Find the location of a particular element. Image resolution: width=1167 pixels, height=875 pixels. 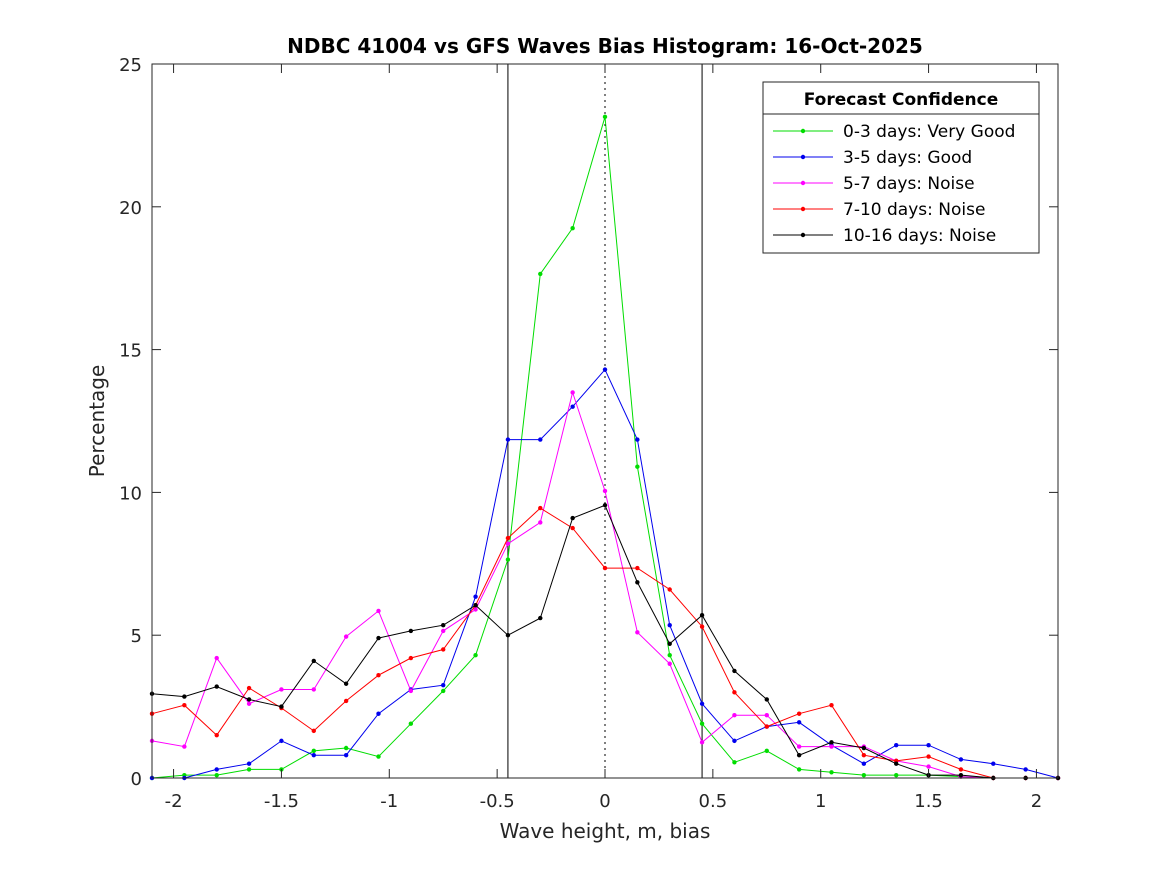

legend-entry-0: 0-3 days: Very Good is located at coordinates (894, 132).